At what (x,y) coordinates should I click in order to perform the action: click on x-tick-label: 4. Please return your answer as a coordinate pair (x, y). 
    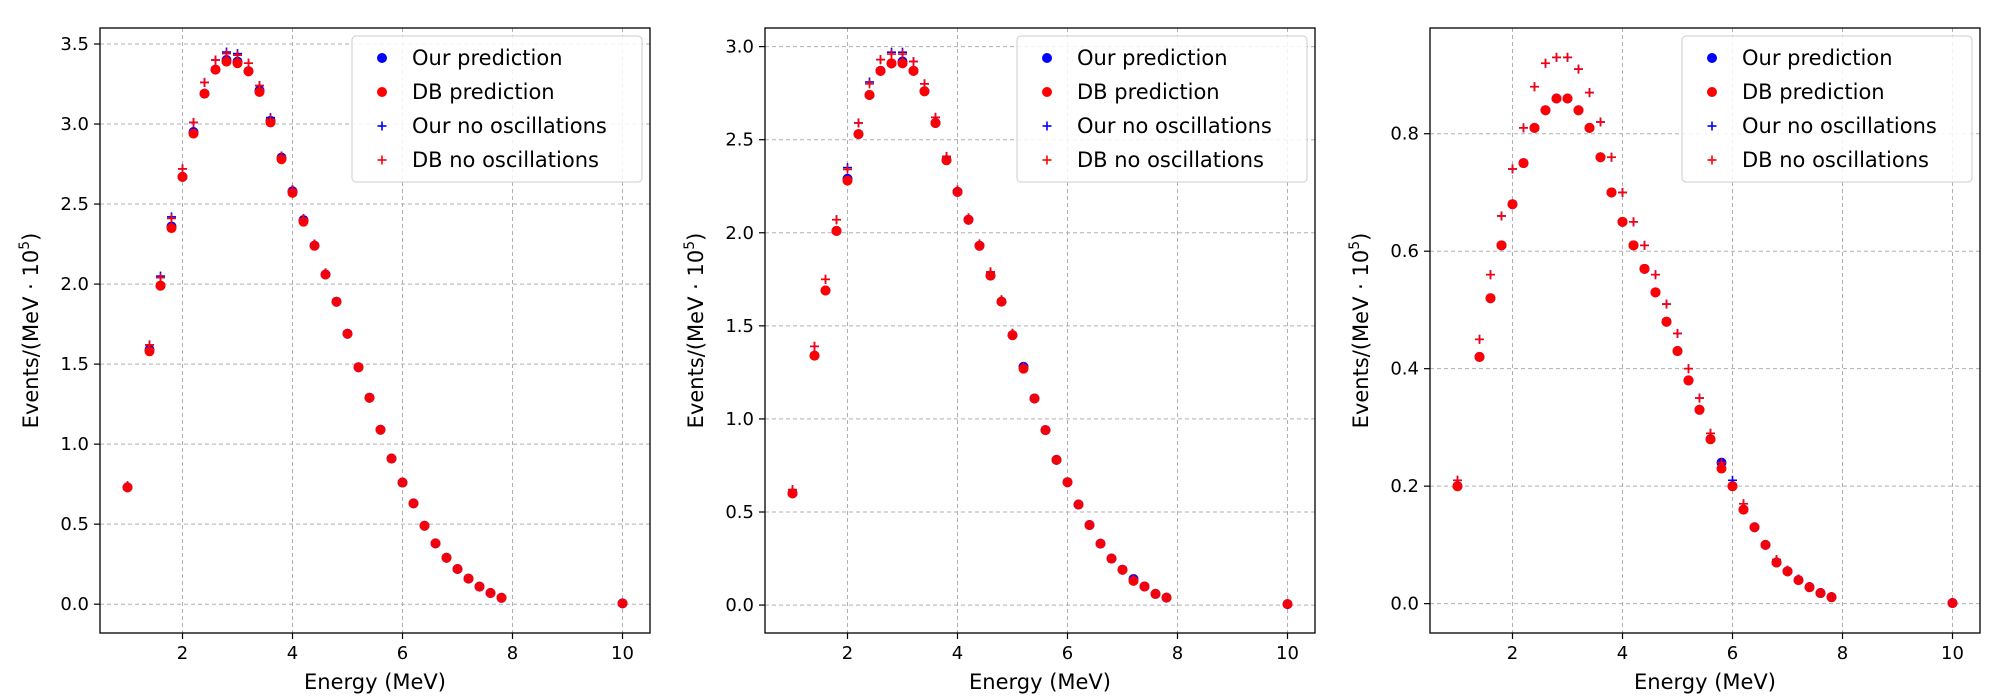
    Looking at the image, I should click on (292, 653).